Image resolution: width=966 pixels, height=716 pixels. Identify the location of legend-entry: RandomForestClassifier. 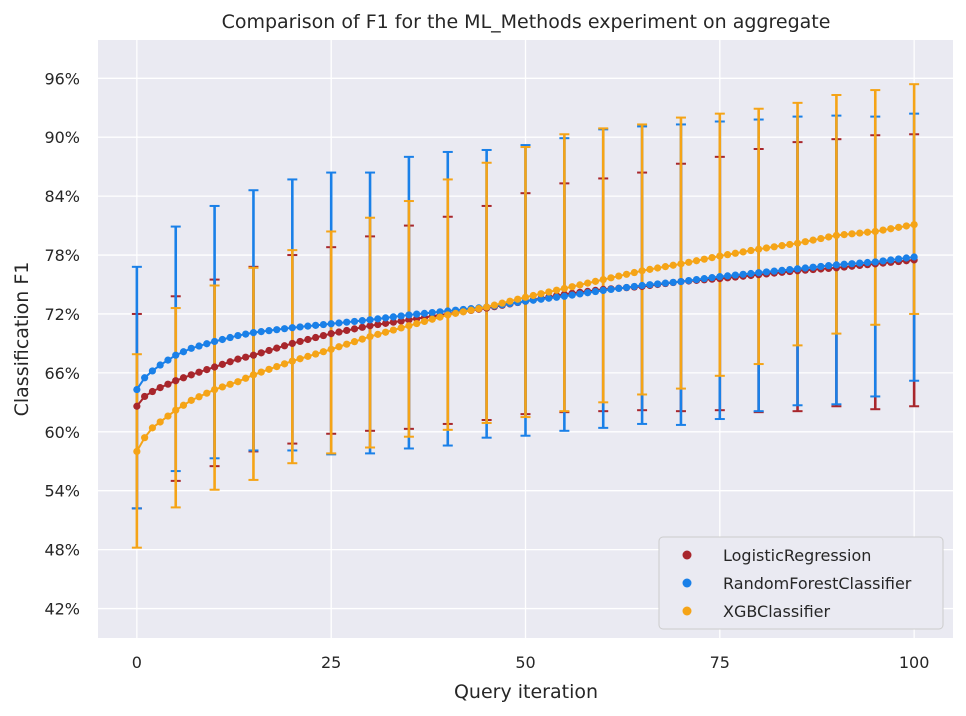
(817, 583).